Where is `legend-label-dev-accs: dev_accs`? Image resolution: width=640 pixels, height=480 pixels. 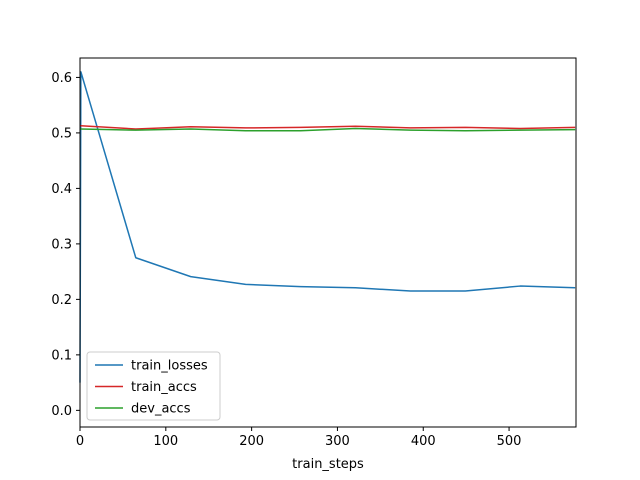 legend-label-dev-accs: dev_accs is located at coordinates (161, 409).